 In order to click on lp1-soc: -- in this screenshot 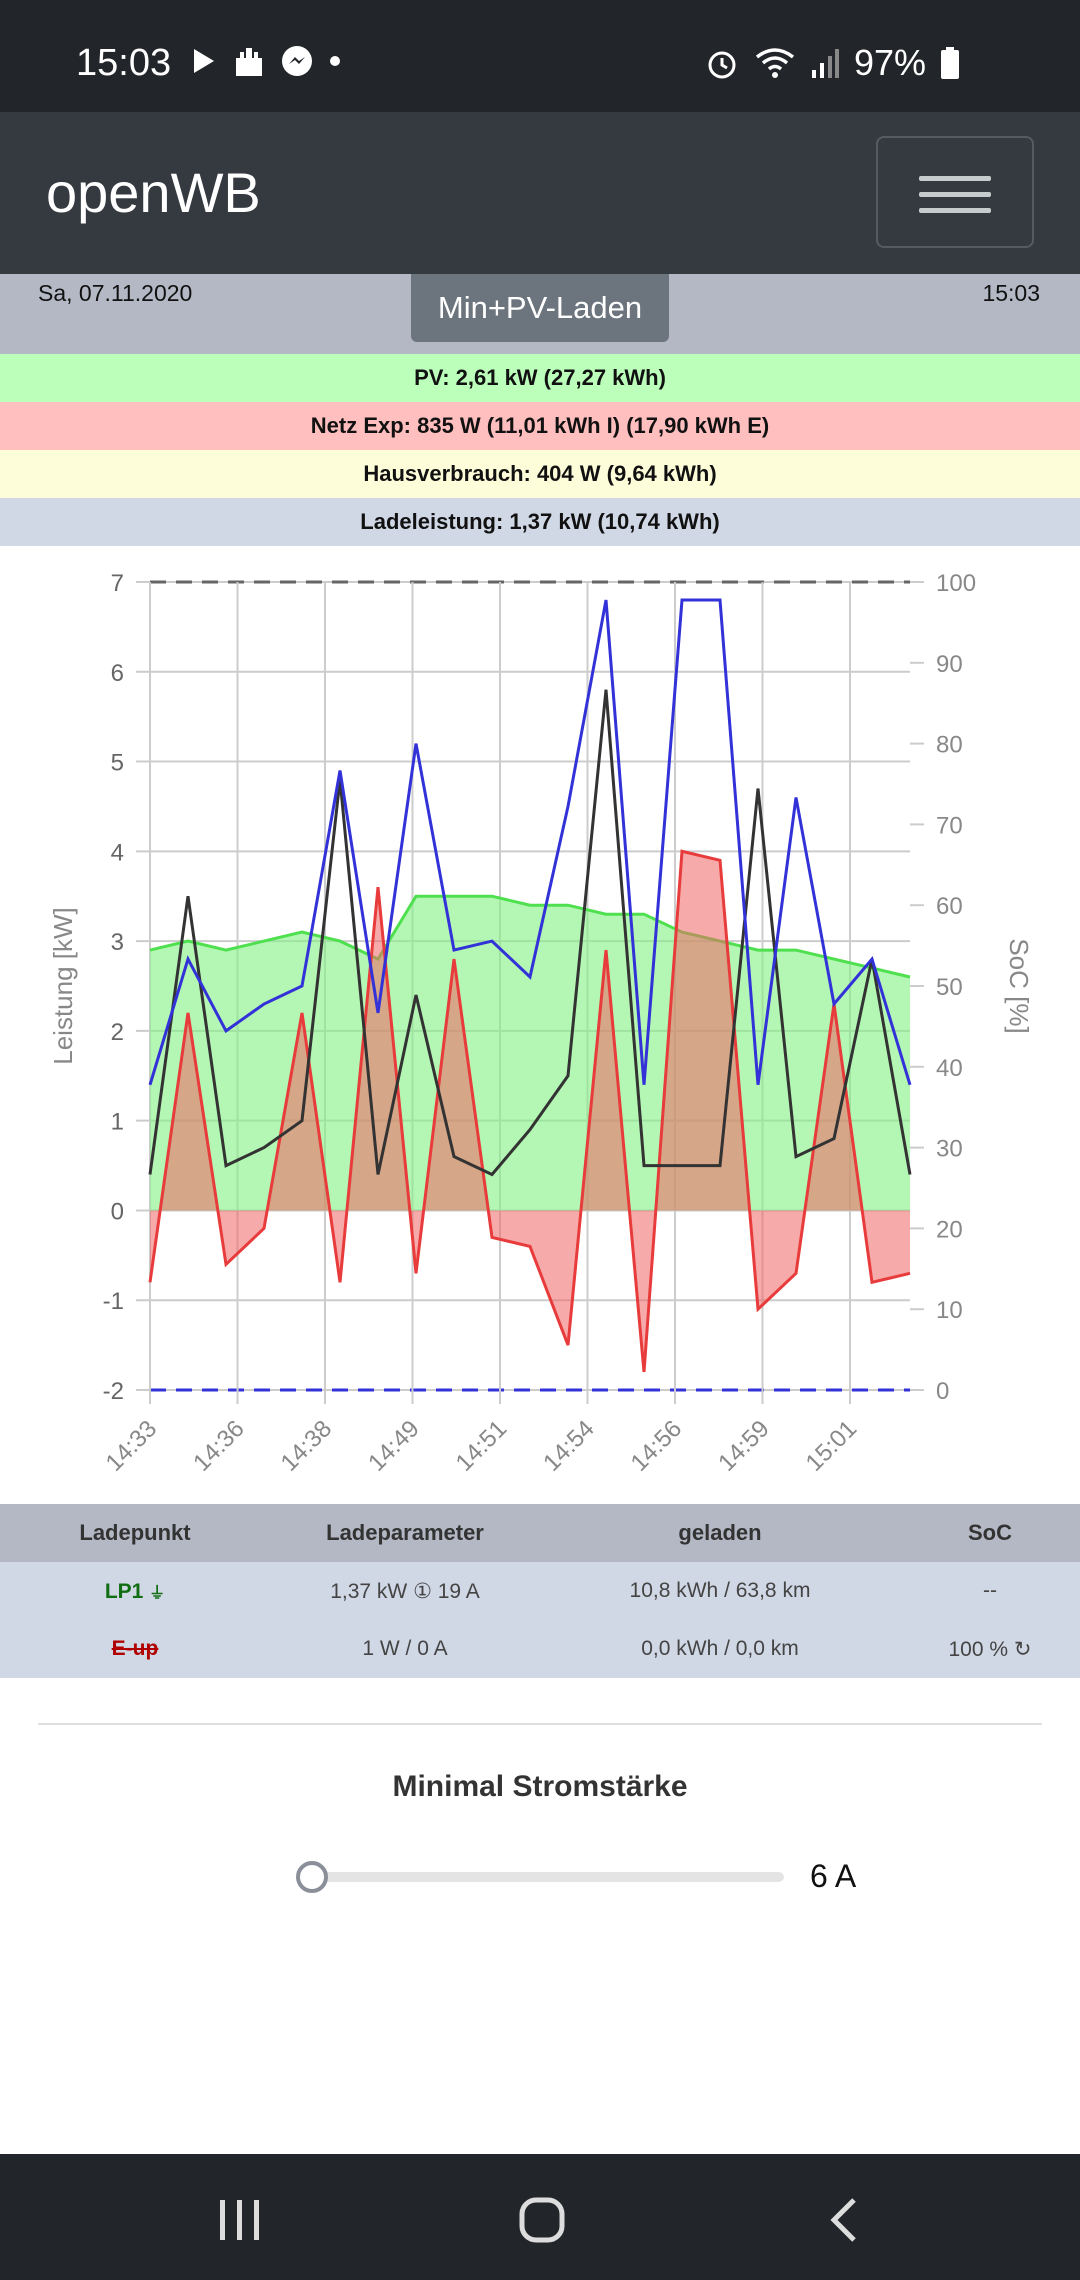, I will do `click(990, 1590)`.